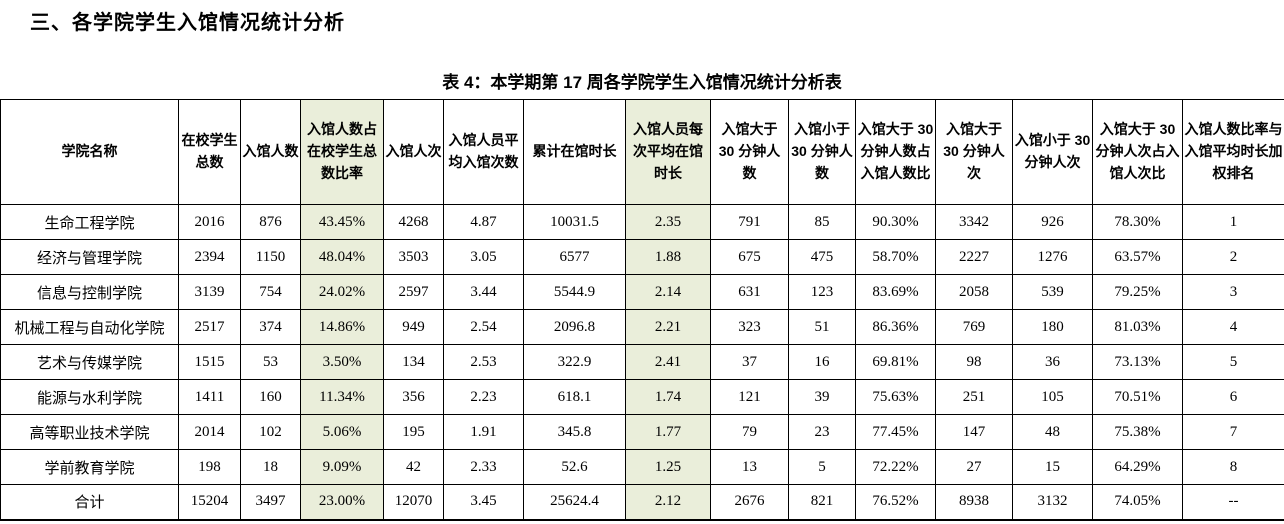  Describe the element at coordinates (896, 432) in the screenshot. I see `value-cell: 77.45%` at that location.